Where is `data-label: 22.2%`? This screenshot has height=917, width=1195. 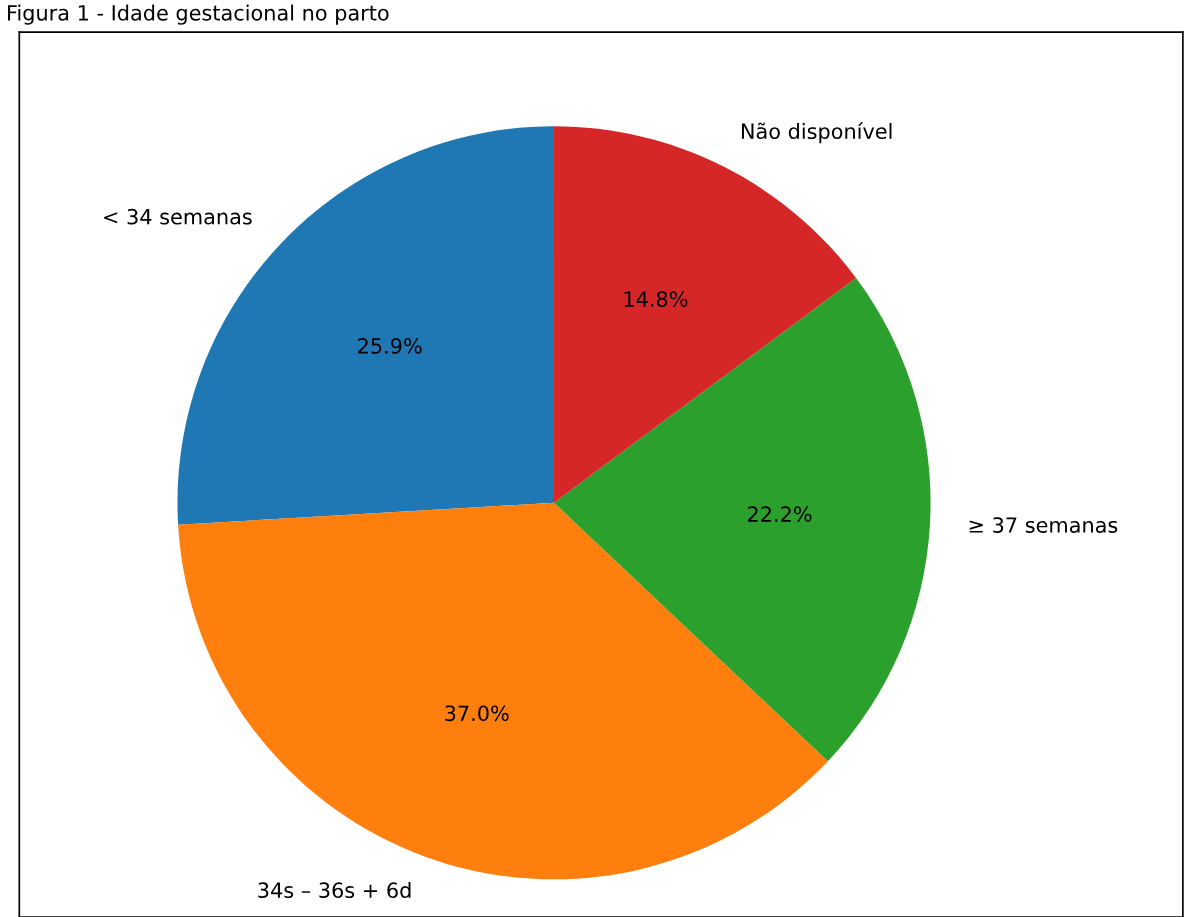 data-label: 22.2% is located at coordinates (780, 514).